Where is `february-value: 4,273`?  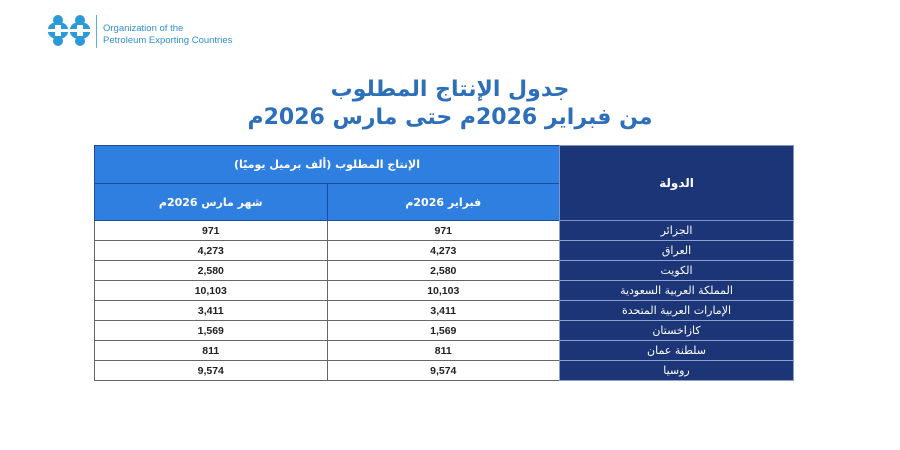
february-value: 4,273 is located at coordinates (443, 250).